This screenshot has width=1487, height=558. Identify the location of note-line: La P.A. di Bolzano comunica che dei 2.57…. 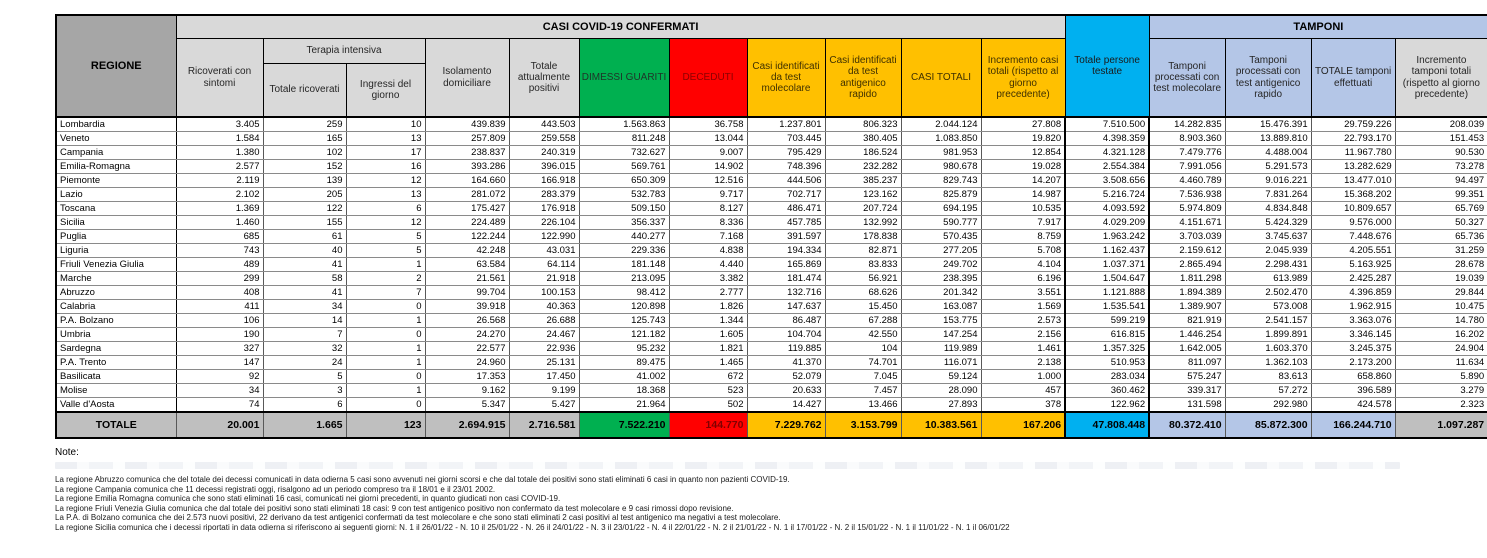
(418, 518).